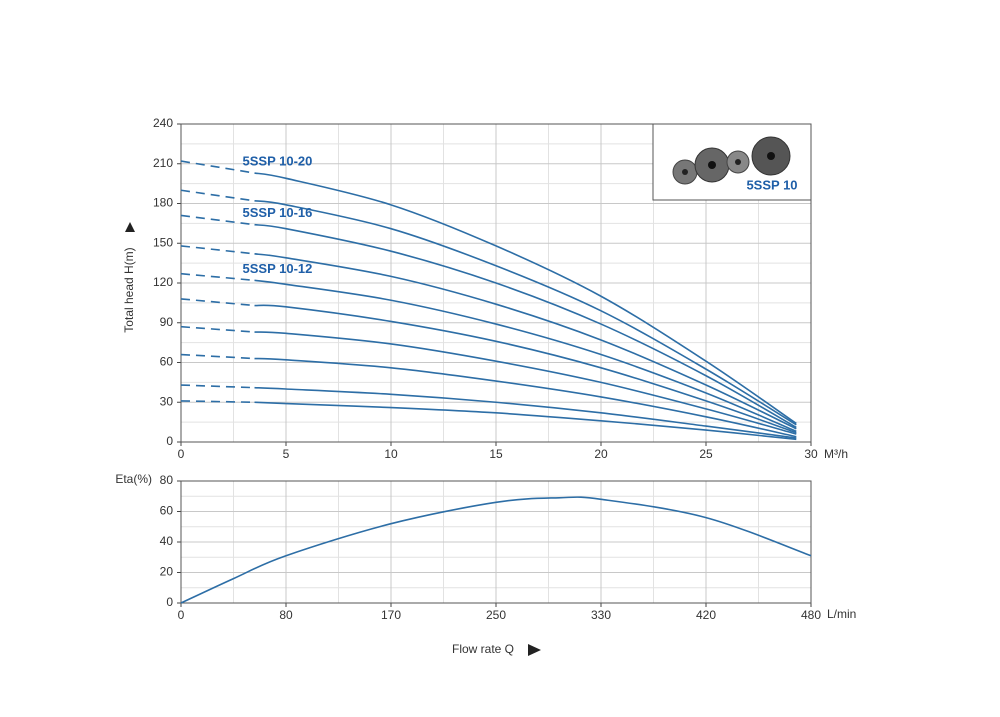  What do you see at coordinates (483, 649) in the screenshot?
I see `x-axis-title: Flow rate Q` at bounding box center [483, 649].